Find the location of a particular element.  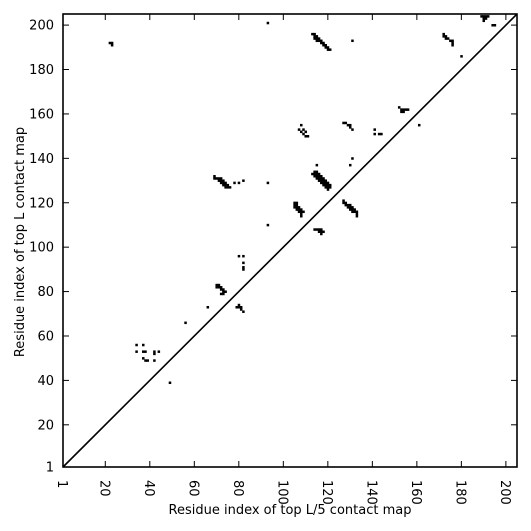

y-tick-label: 40 is located at coordinates (45, 381).